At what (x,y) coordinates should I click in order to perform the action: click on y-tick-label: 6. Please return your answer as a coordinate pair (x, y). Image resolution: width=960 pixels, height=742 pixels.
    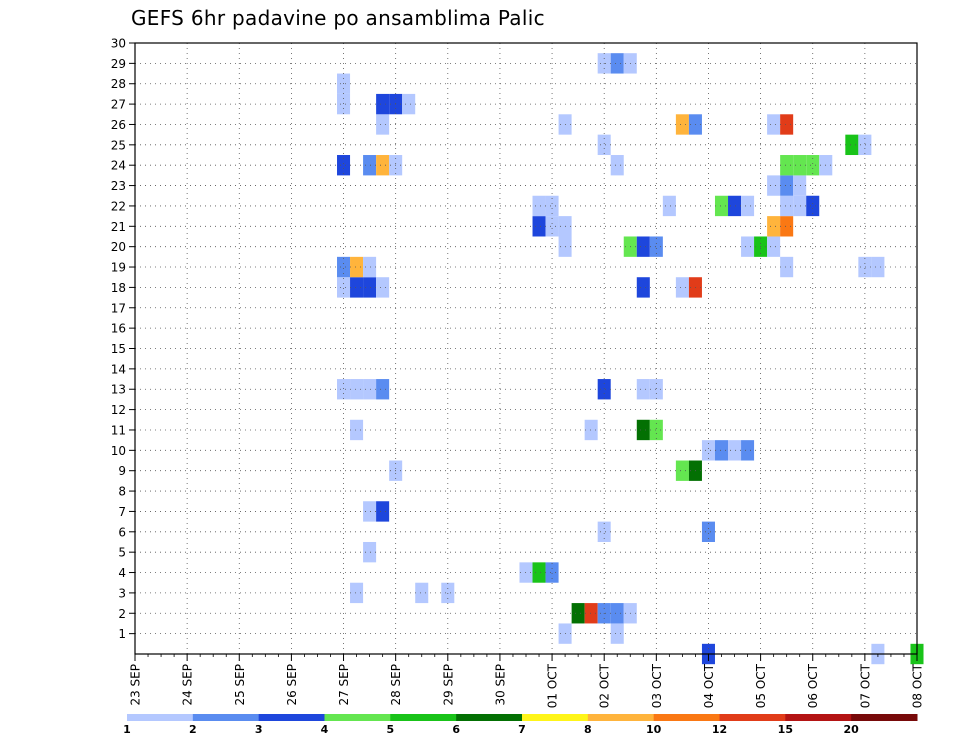
    Looking at the image, I should click on (122, 532).